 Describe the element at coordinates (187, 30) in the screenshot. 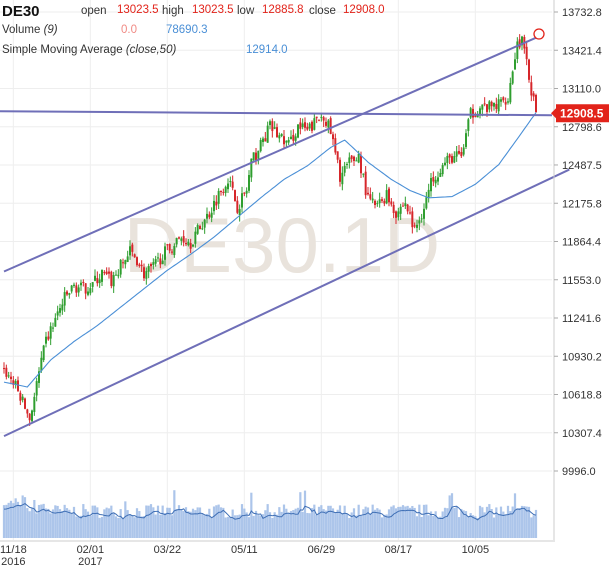

I see `volume-value-2: 78690.3` at that location.